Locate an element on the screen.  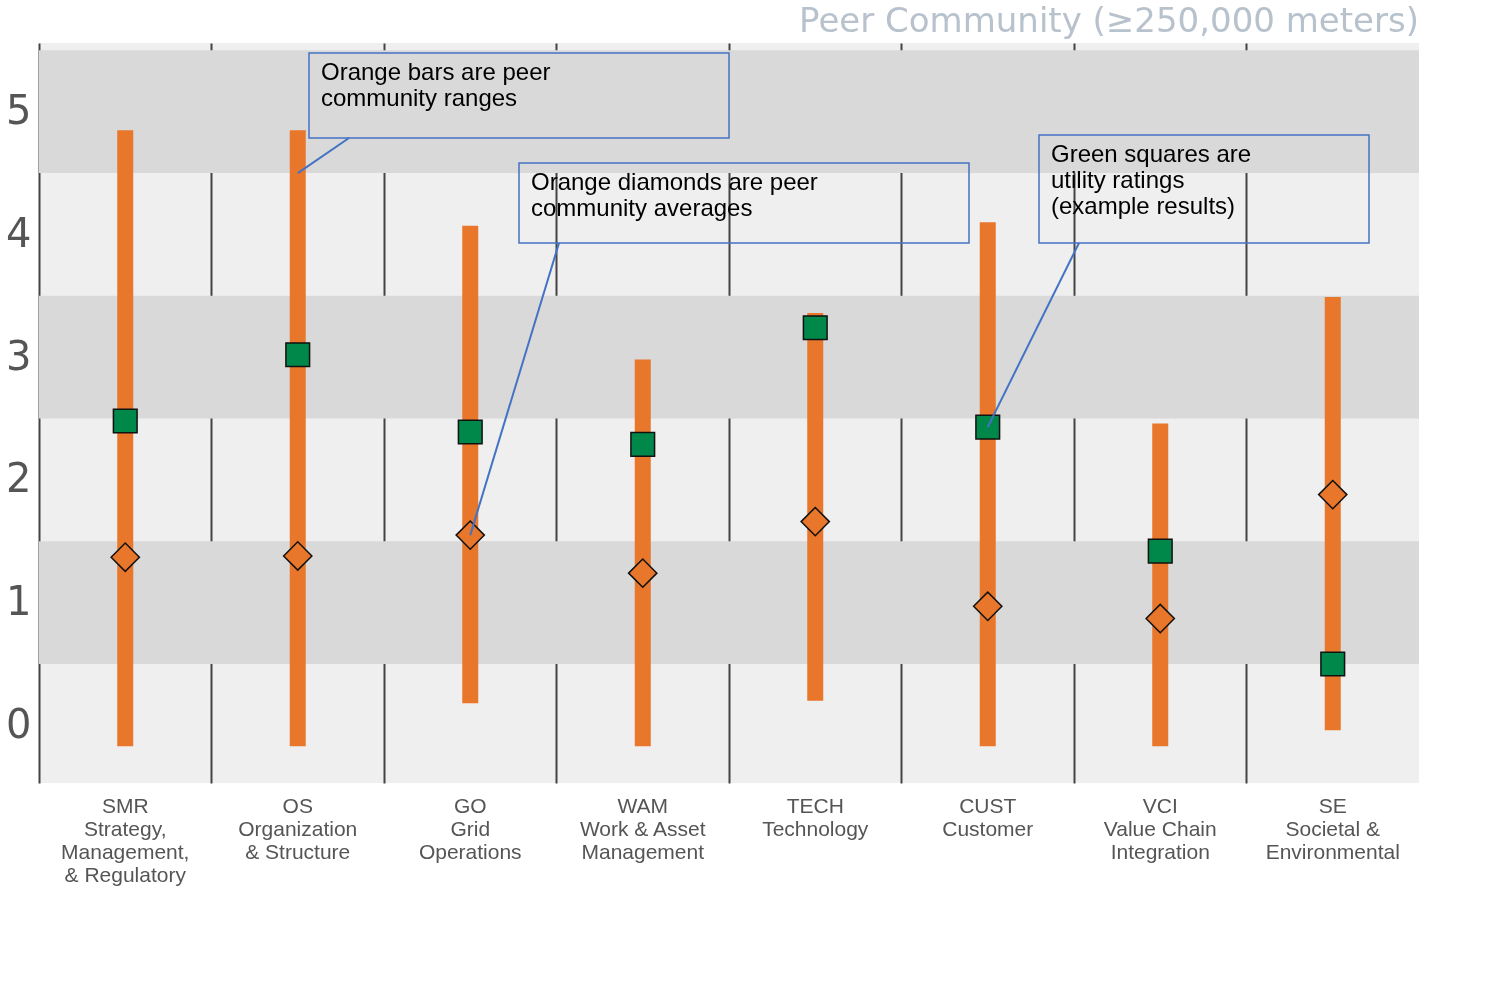
y-tick-label: 3 is located at coordinates (19, 355).